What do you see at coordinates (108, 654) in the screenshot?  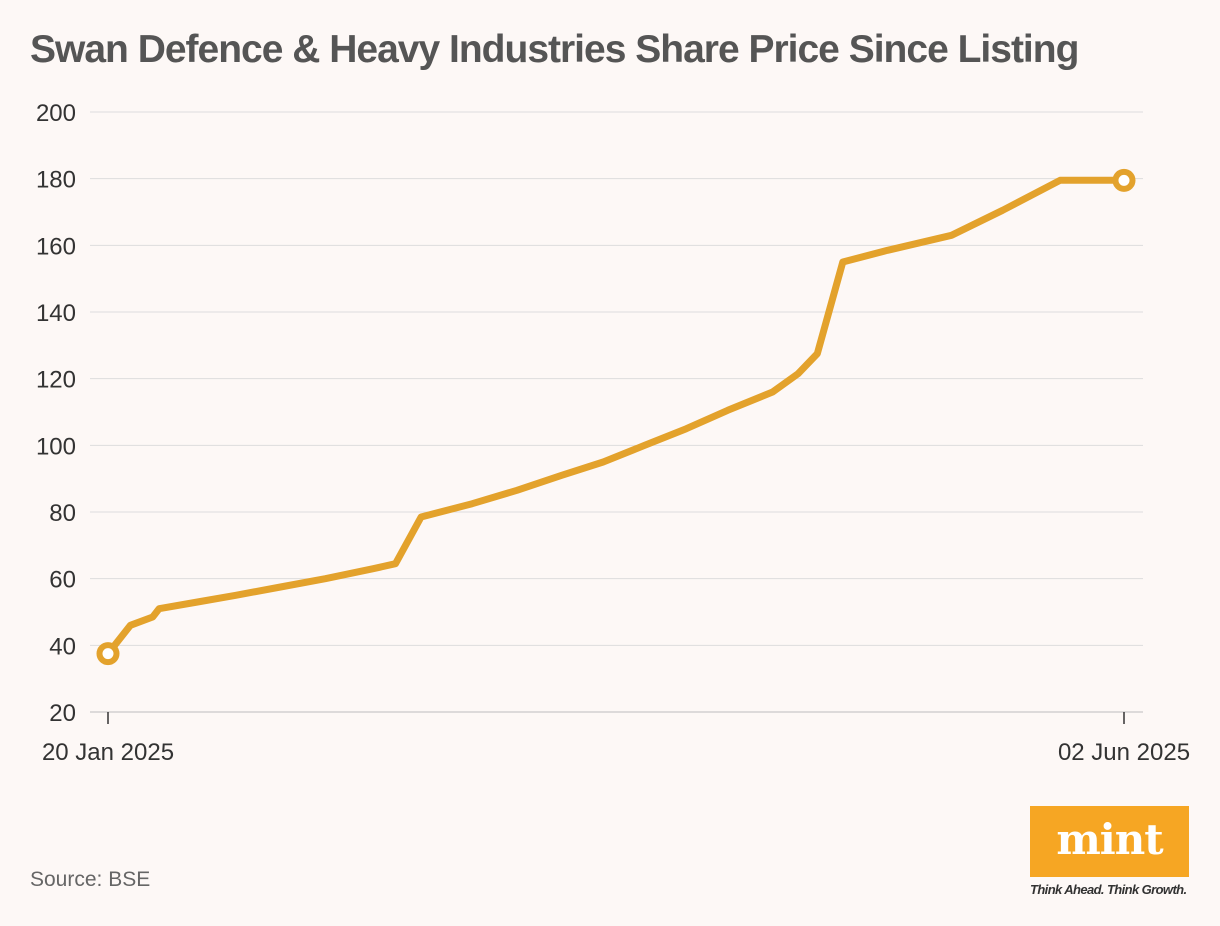 I see `start-point-marker` at bounding box center [108, 654].